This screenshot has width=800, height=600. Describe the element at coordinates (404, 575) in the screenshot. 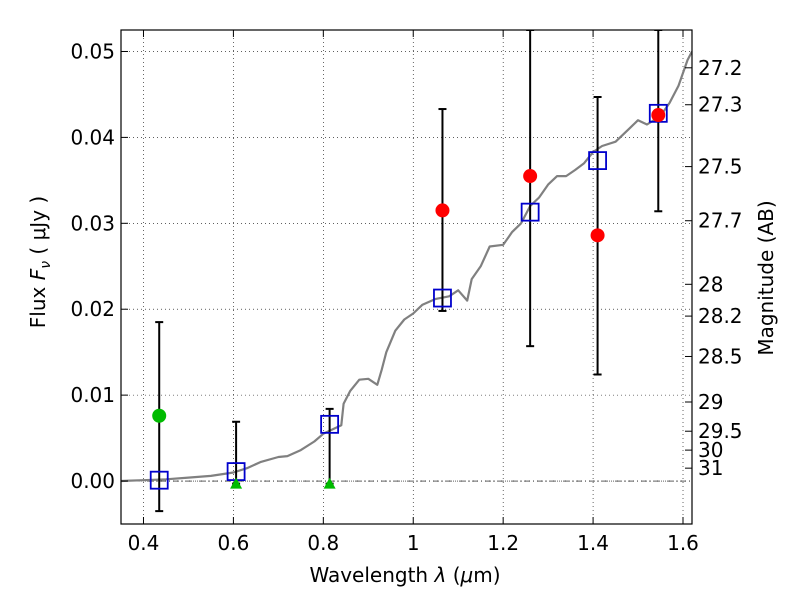

I see `x-axis-label: Wavelength λ (μm)` at that location.